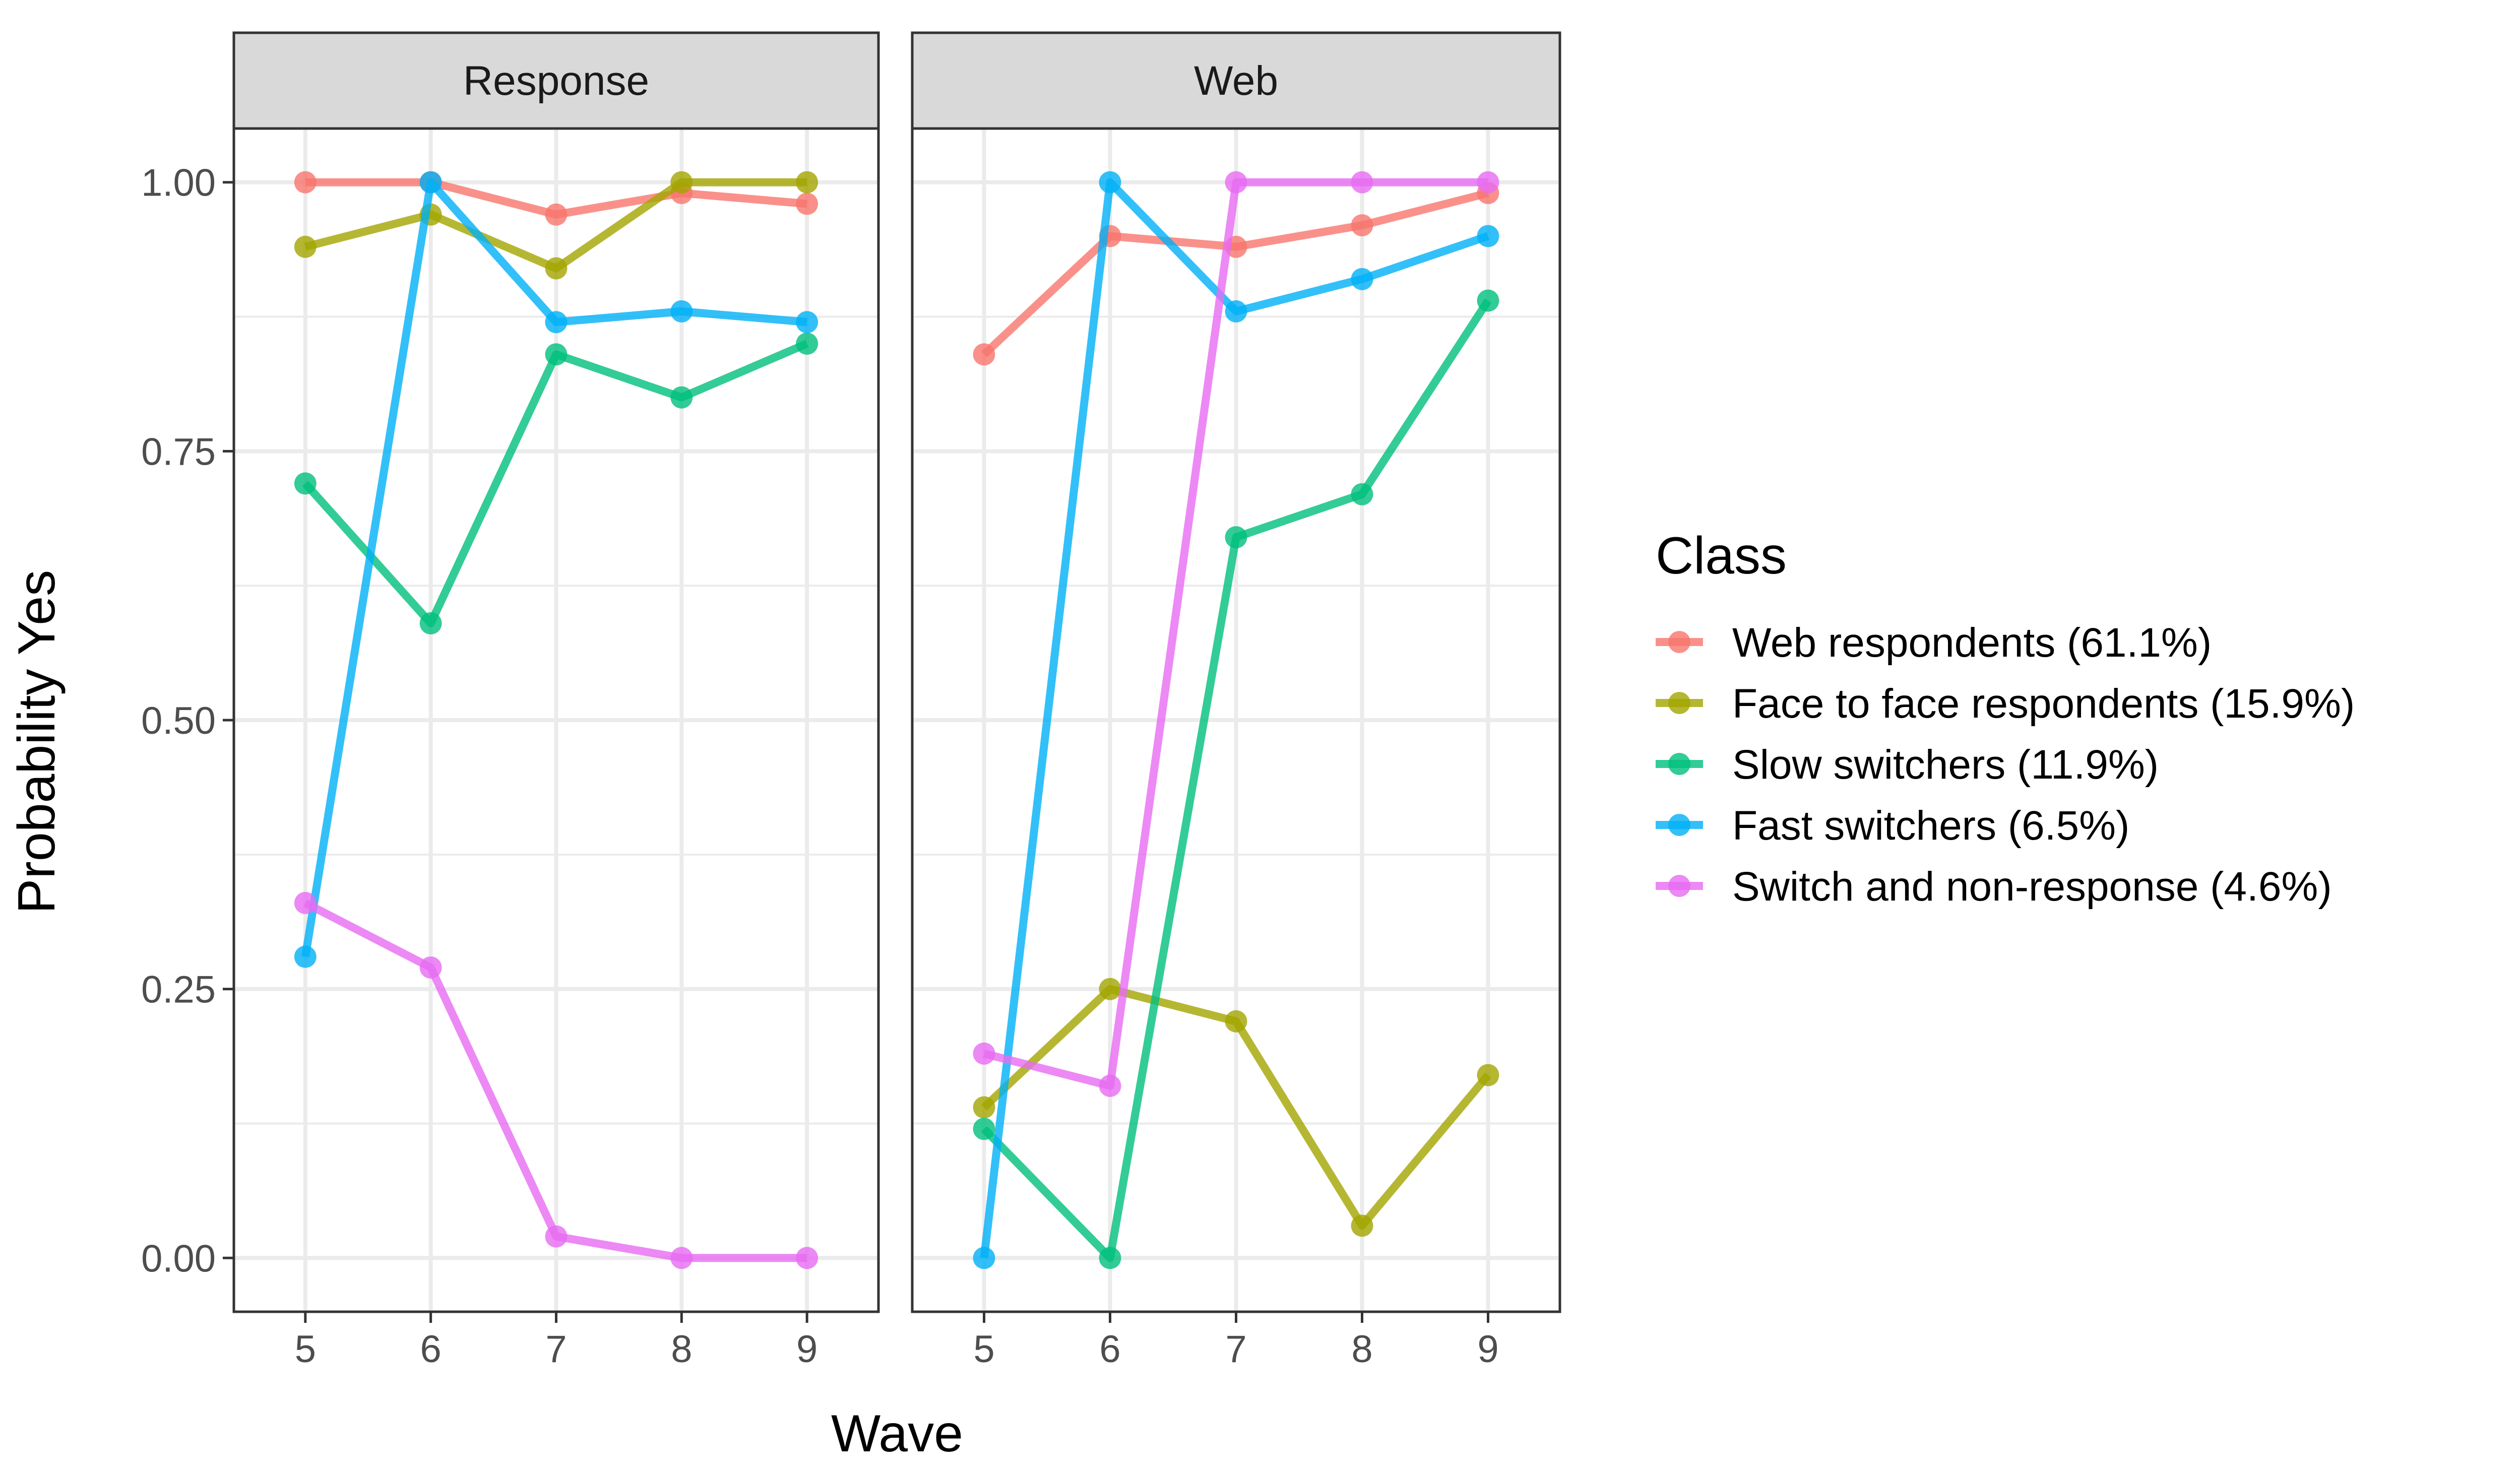 This screenshot has width=2520, height=1472. I want to click on legend-item-5: Switch and non-response (4.6%), so click(1994, 887).